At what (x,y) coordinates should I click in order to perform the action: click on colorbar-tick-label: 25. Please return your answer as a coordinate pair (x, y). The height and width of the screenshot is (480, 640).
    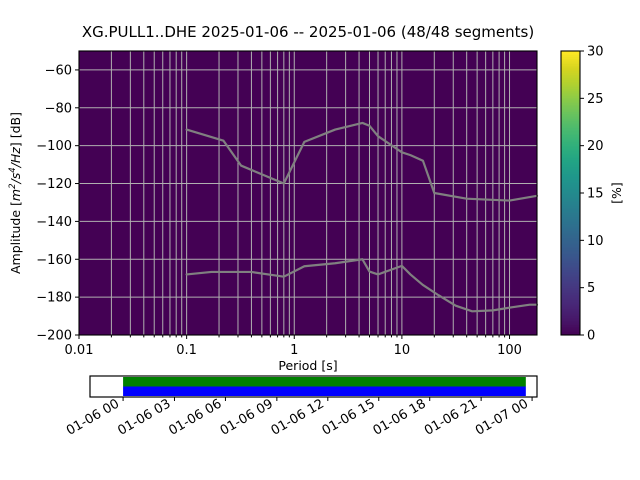
    Looking at the image, I should click on (595, 99).